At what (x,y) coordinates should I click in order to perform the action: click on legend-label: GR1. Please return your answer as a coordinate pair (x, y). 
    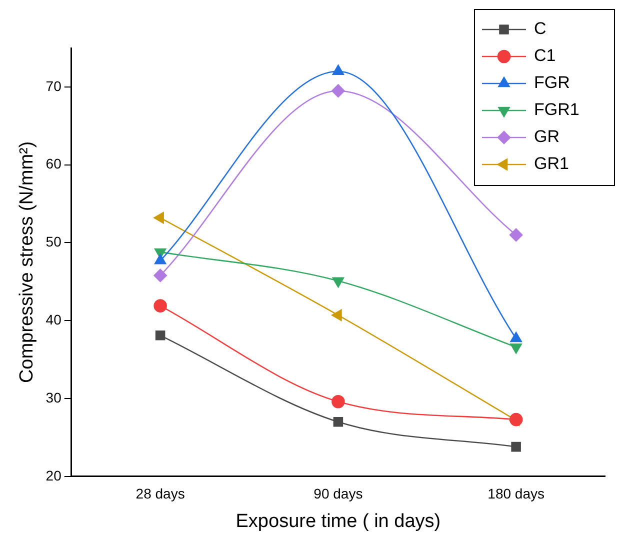
    Looking at the image, I should click on (551, 164).